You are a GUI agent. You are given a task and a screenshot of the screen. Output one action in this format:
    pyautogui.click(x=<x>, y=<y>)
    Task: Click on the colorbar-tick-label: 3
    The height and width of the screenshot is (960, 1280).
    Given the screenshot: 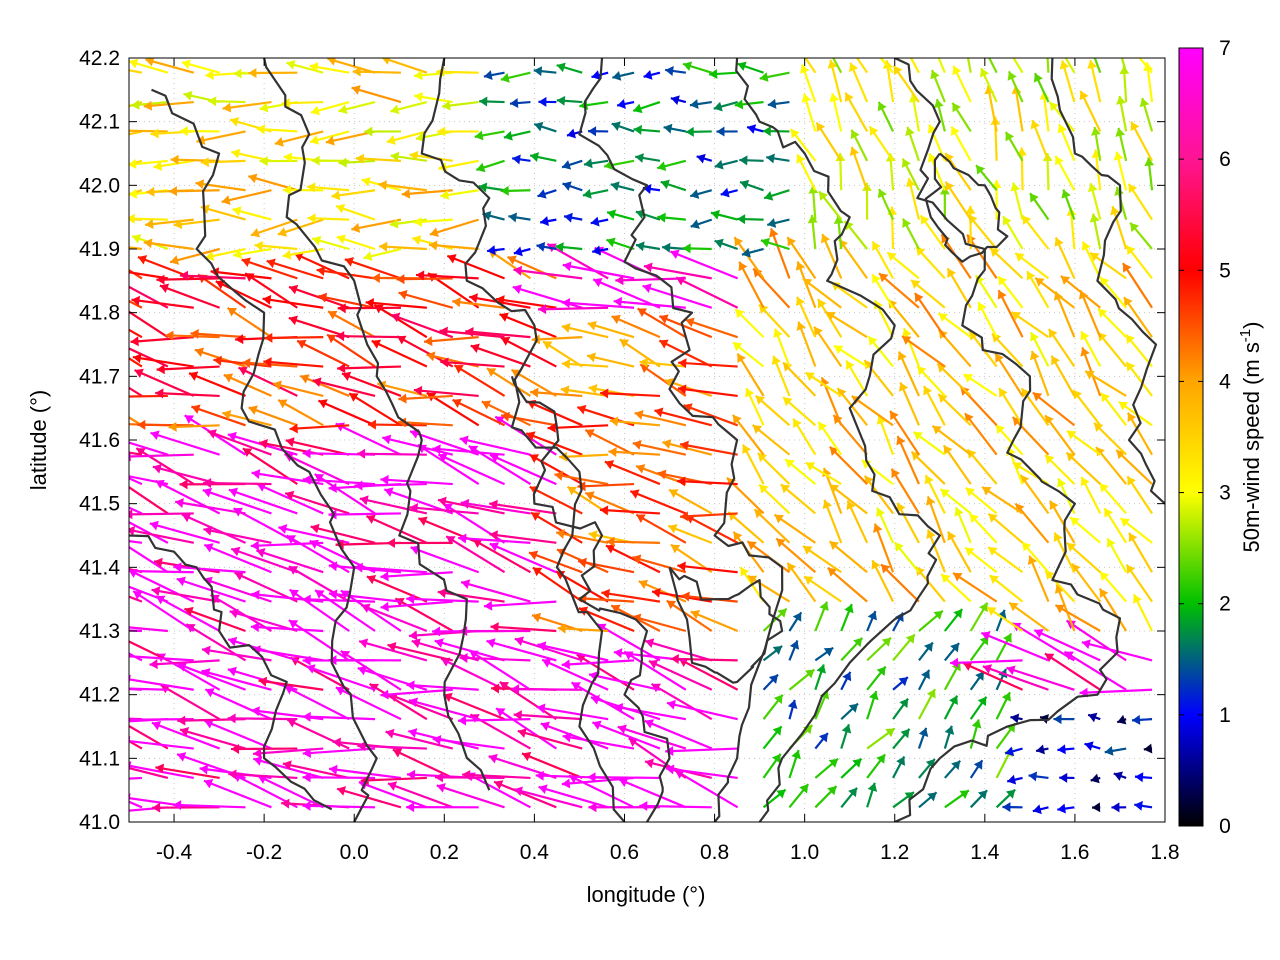 What is the action you would take?
    pyautogui.click(x=1225, y=493)
    